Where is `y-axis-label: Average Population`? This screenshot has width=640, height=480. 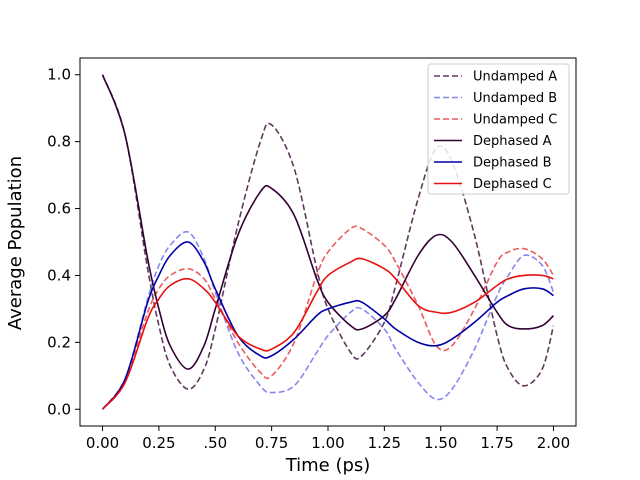
y-axis-label: Average Population is located at coordinates (15, 243).